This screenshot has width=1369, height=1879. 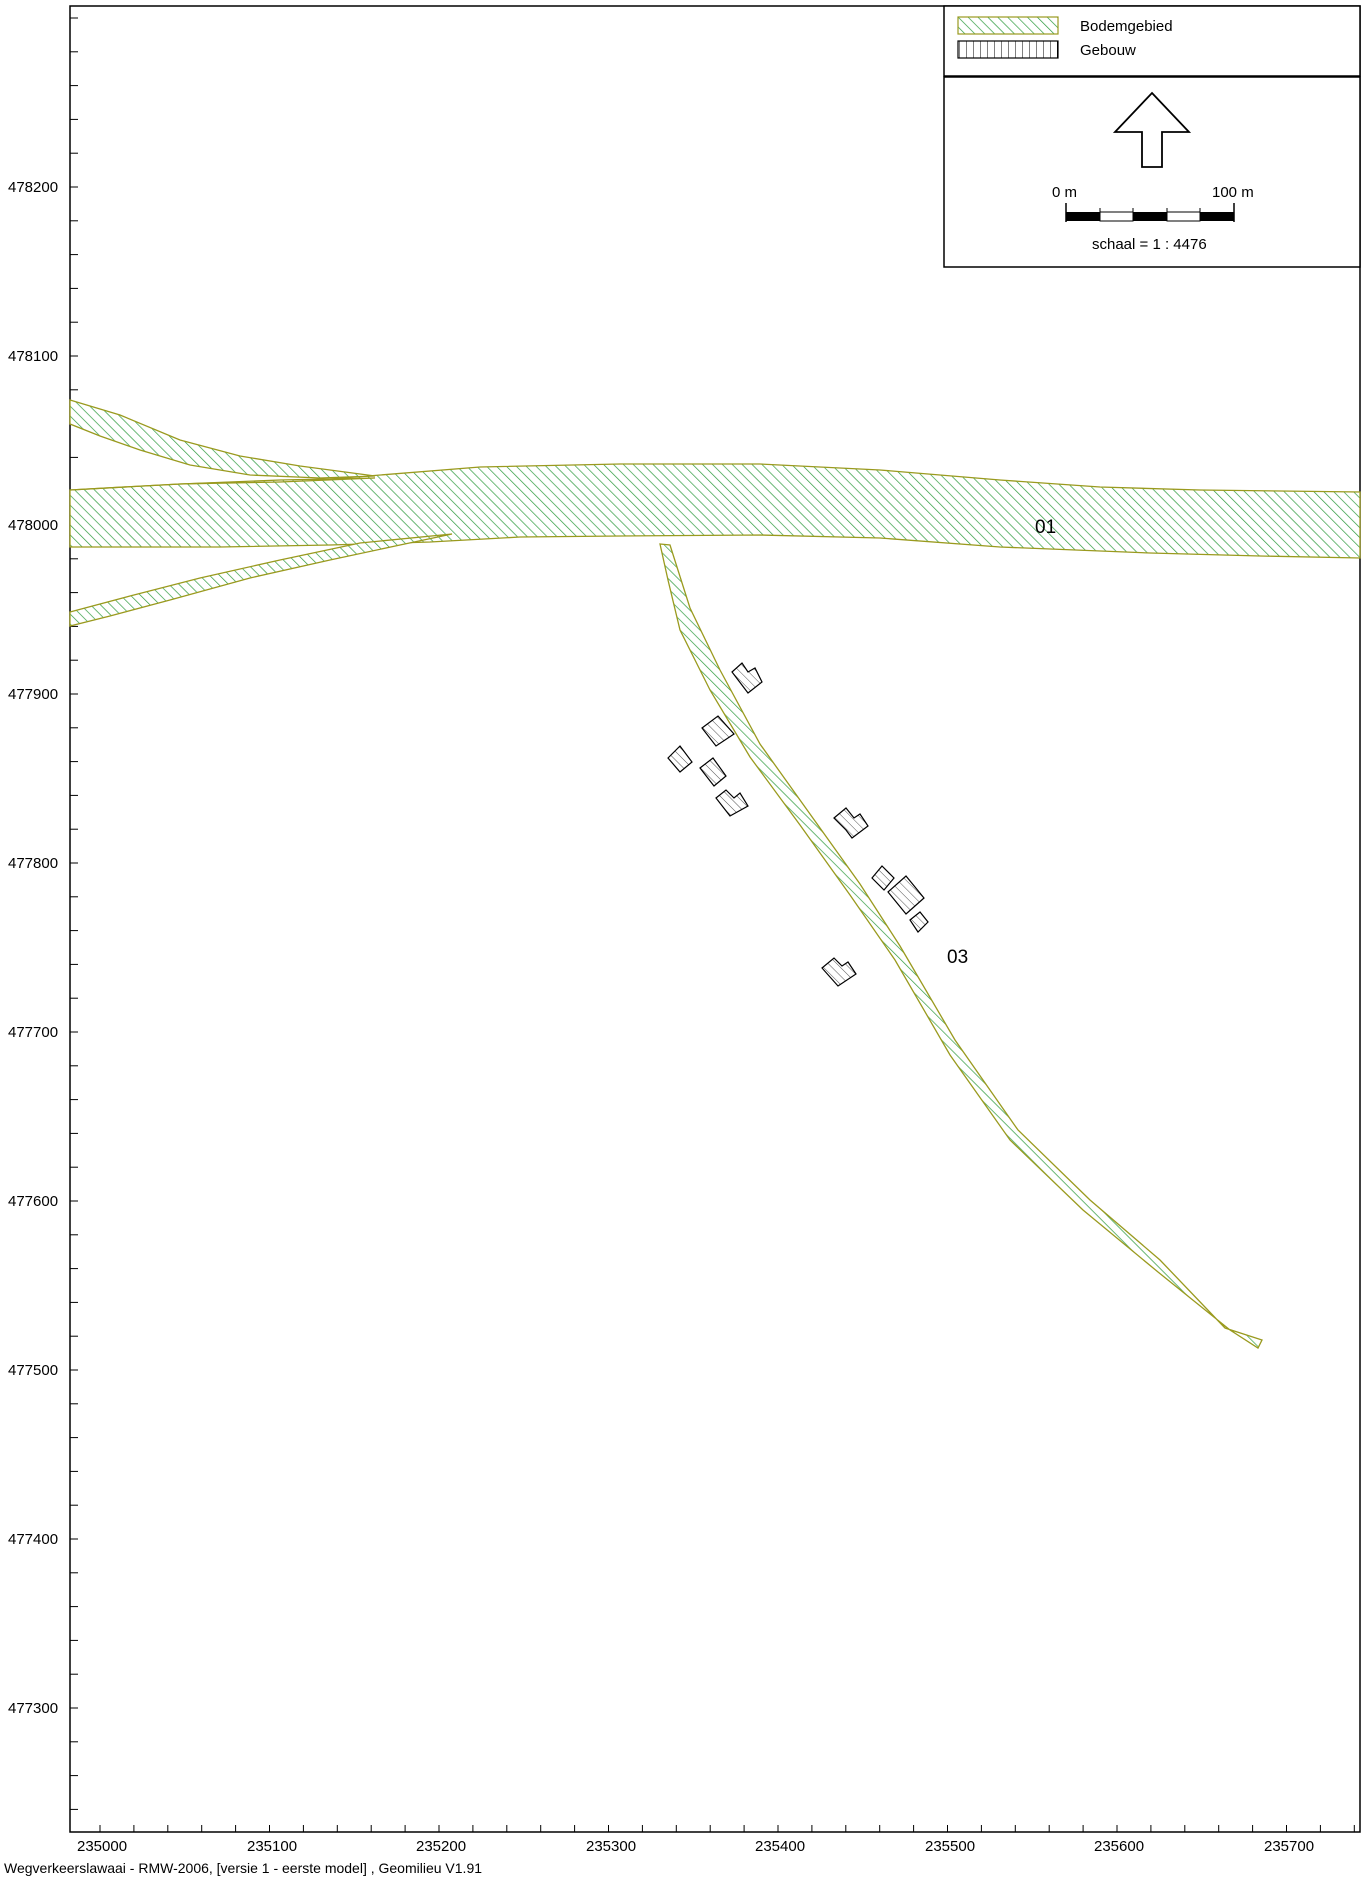 I want to click on y-tick-label: 477700, so click(x=33, y=1032).